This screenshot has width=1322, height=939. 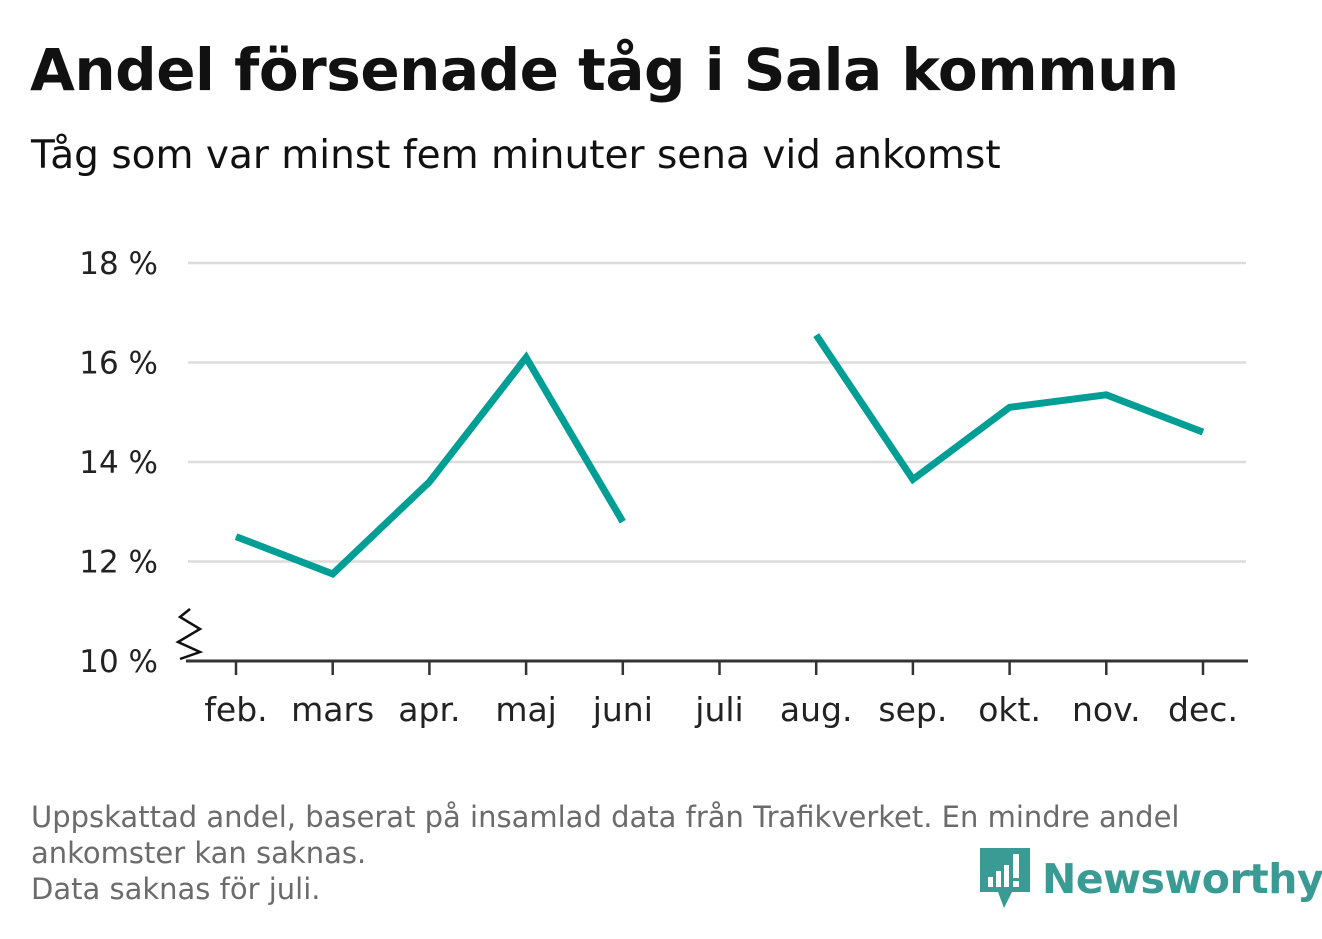 I want to click on y-tick-label: 18 %, so click(x=118, y=264).